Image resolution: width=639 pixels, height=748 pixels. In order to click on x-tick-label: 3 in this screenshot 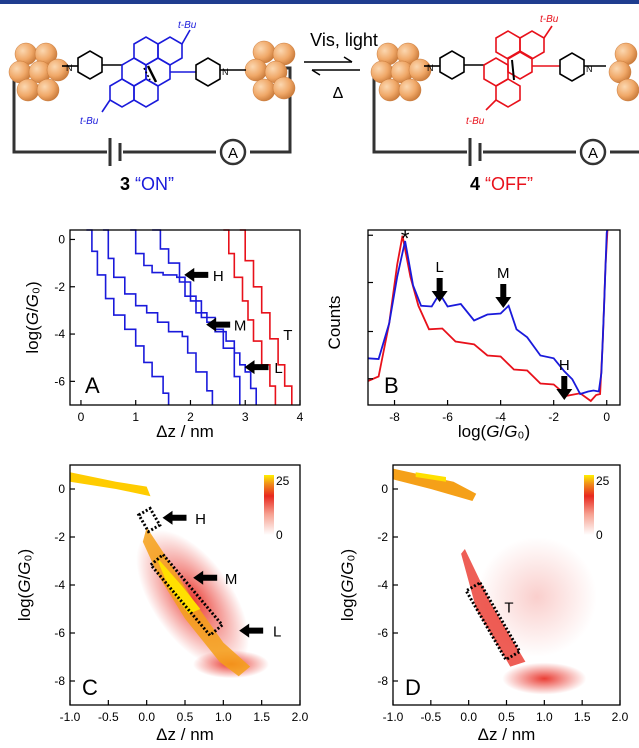, I will do `click(245, 417)`.